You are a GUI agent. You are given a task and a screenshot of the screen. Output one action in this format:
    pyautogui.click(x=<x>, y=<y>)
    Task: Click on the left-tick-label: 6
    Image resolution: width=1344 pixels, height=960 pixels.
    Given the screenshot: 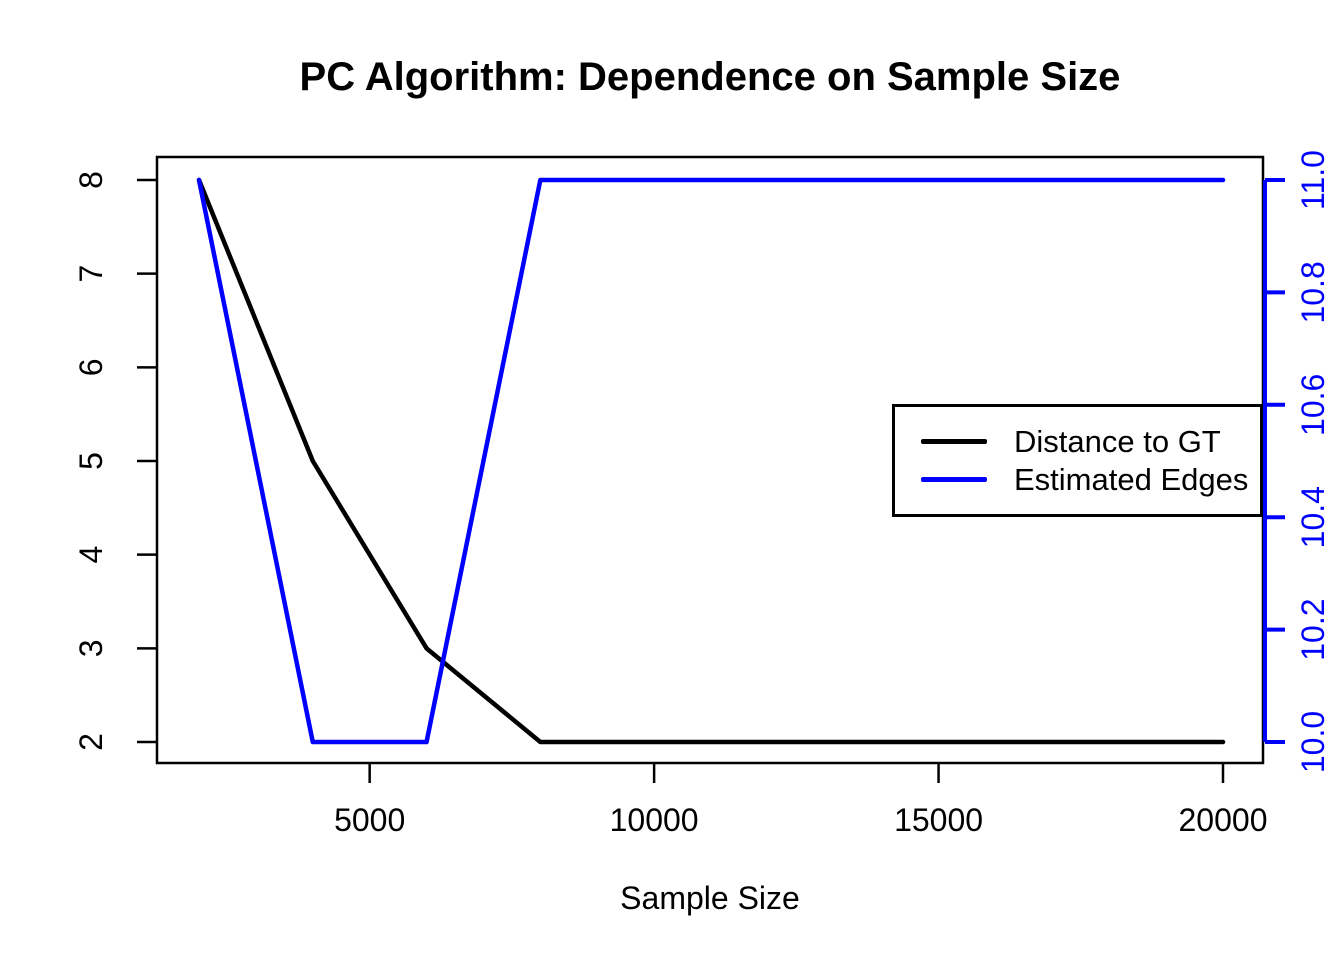 What is the action you would take?
    pyautogui.click(x=91, y=367)
    